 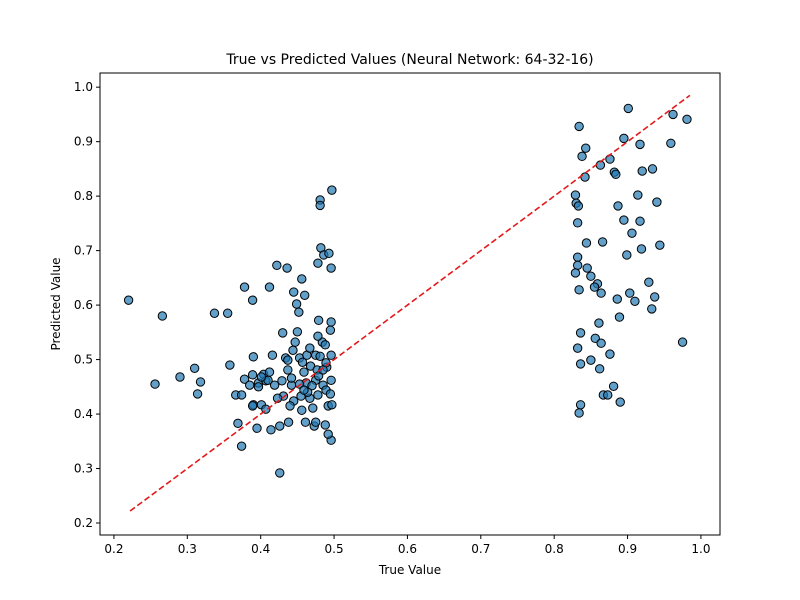 What do you see at coordinates (83, 414) in the screenshot?
I see `y-tick-label: 0.4` at bounding box center [83, 414].